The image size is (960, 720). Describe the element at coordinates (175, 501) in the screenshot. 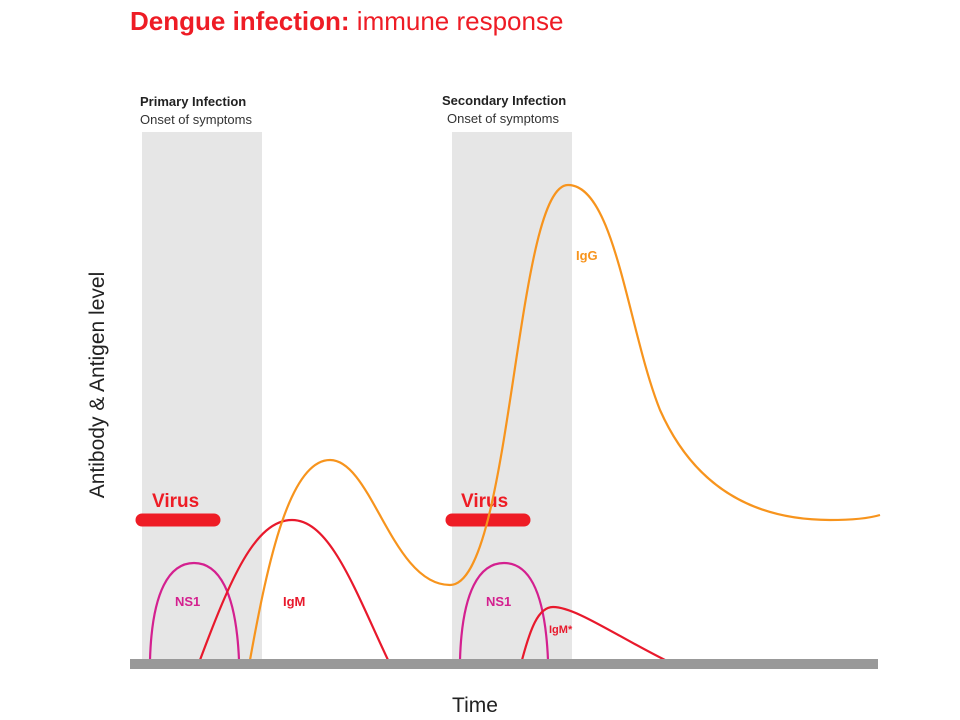

I see `virus-label-primary: Virus` at that location.